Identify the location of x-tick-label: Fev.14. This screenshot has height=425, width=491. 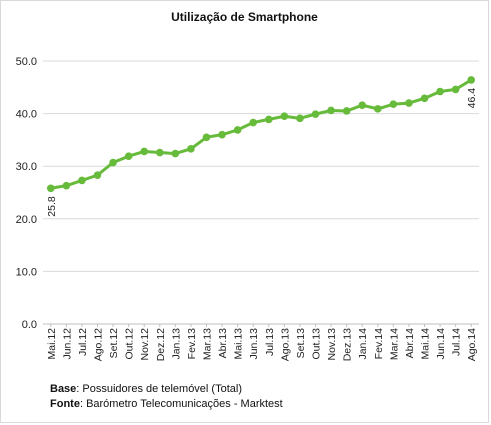
(379, 343).